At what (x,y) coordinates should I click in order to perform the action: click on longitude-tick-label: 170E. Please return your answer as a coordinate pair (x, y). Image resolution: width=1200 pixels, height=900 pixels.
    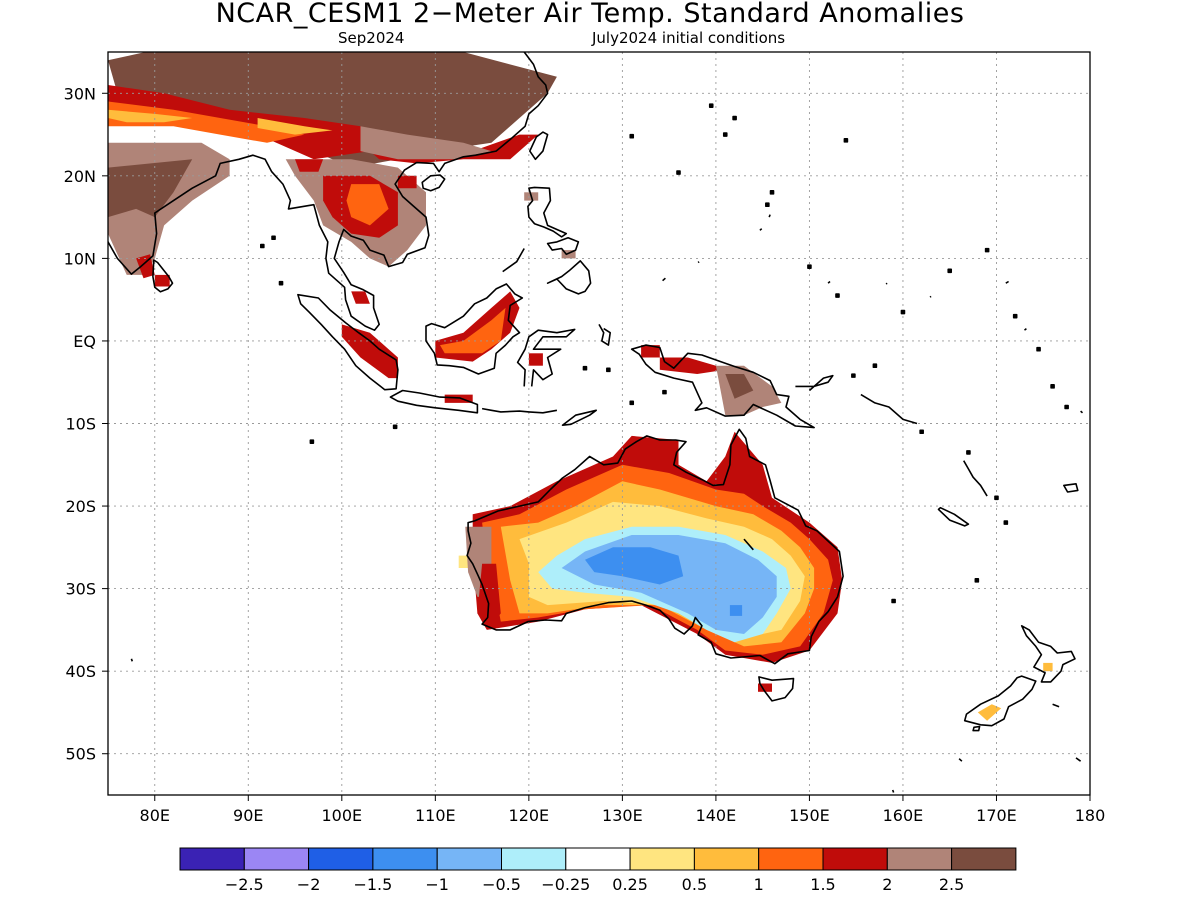
    Looking at the image, I should click on (996, 815).